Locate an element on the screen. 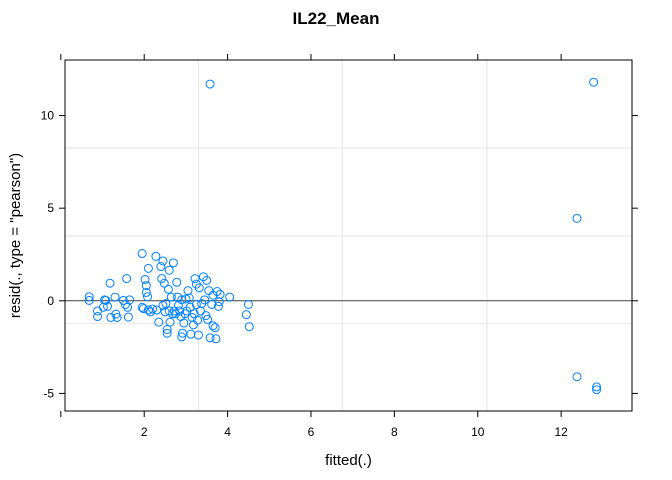  x-tick-label: 8 is located at coordinates (394, 432).